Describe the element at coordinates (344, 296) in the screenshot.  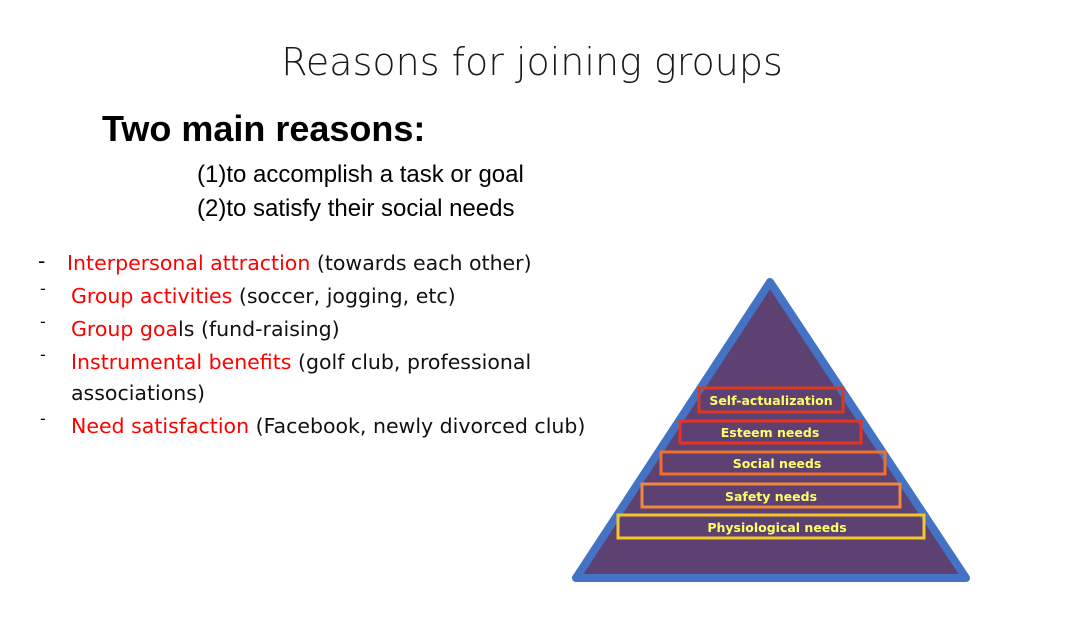
I see `bullet-detail: (soccer, jogging, etc)` at that location.